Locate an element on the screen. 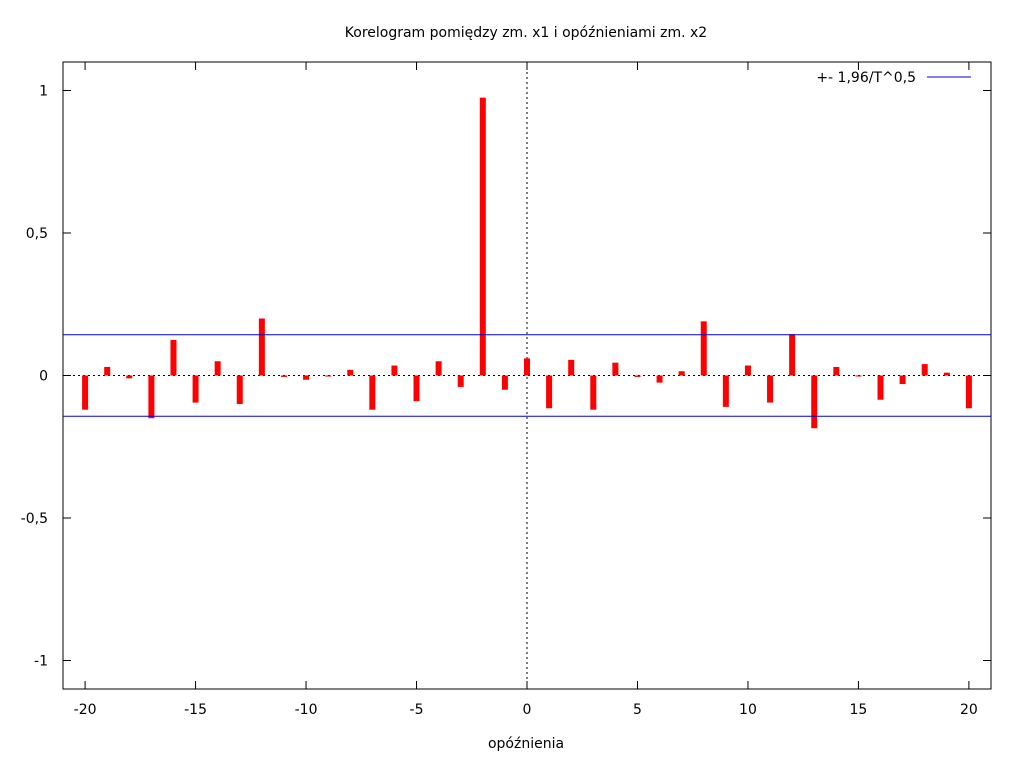 The height and width of the screenshot is (765, 1021). x-tick-label: -20 is located at coordinates (85, 710).